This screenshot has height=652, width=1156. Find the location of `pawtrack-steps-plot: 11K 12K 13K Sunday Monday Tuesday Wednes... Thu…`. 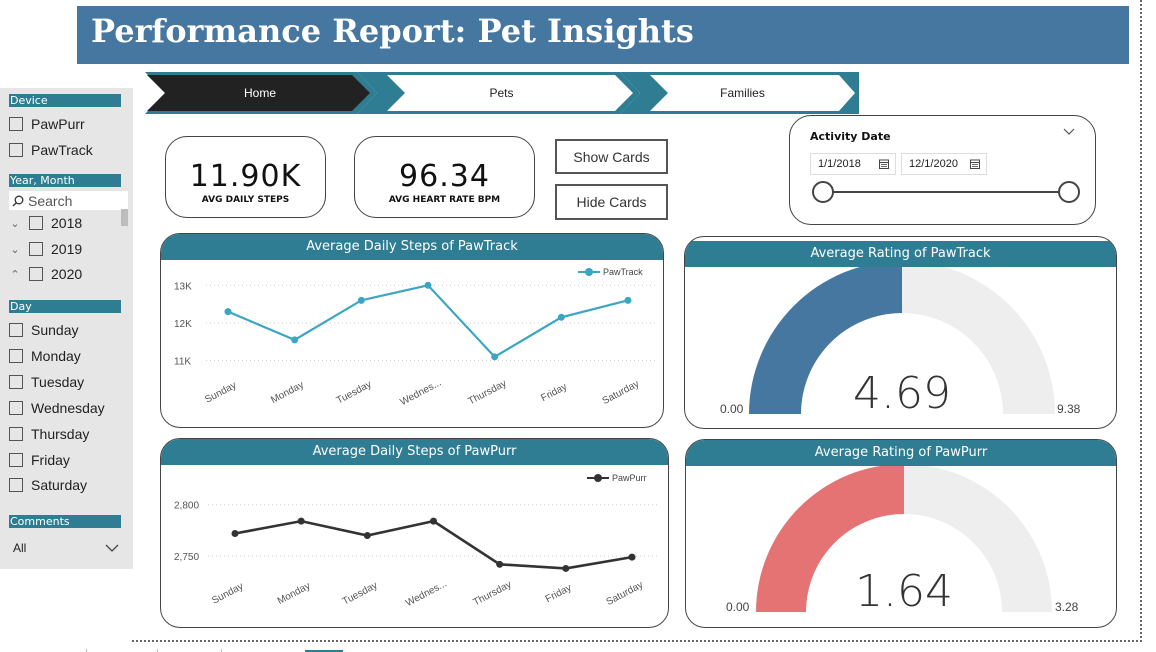

pawtrack-steps-plot: 11K 12K 13K Sunday Monday Tuesday Wednes... Thu… is located at coordinates (414, 337).